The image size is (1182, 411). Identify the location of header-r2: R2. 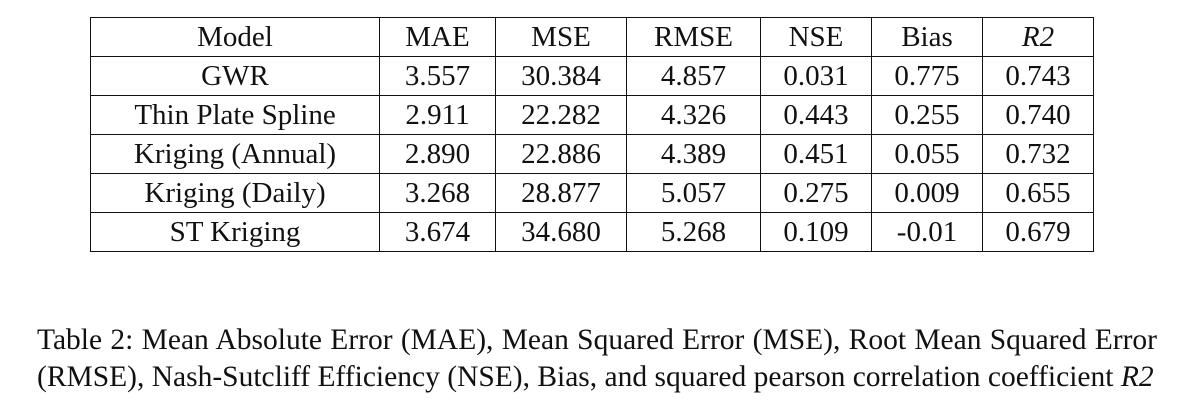
(1038, 37).